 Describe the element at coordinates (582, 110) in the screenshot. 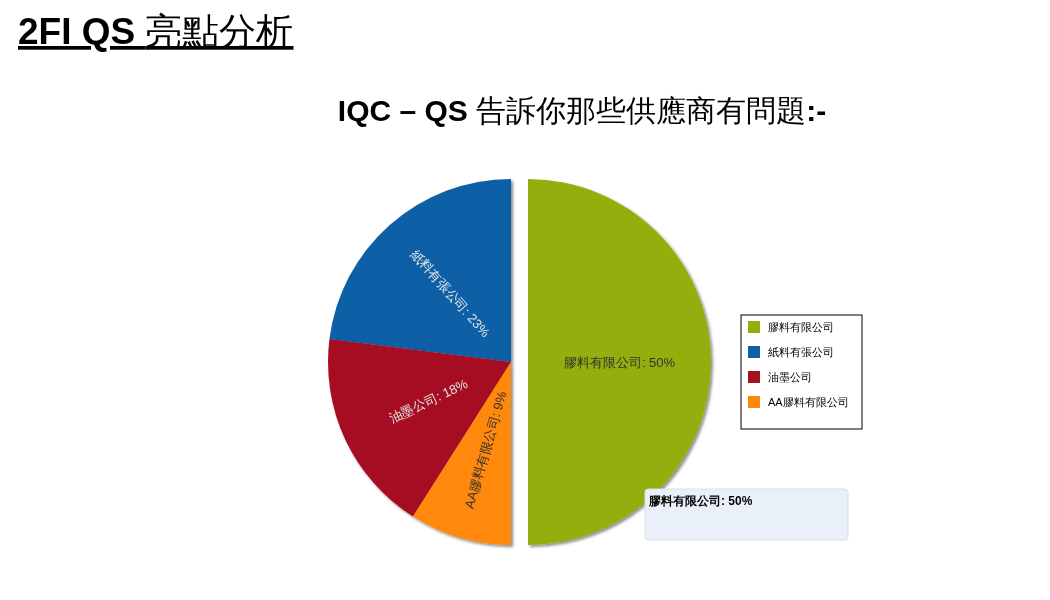

I see `chart-subtitle: IQC – QS 告訴你那些供應商有問題:-` at that location.